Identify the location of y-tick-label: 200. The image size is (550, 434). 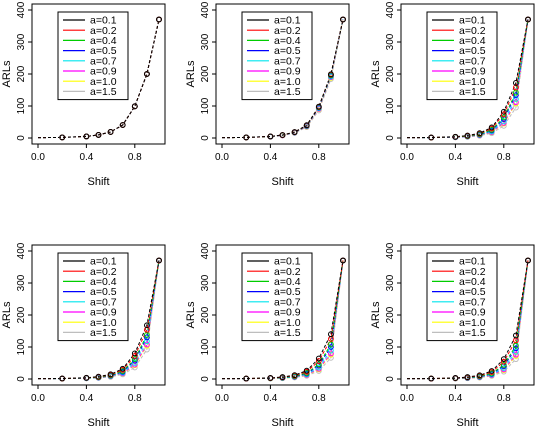
(390, 314).